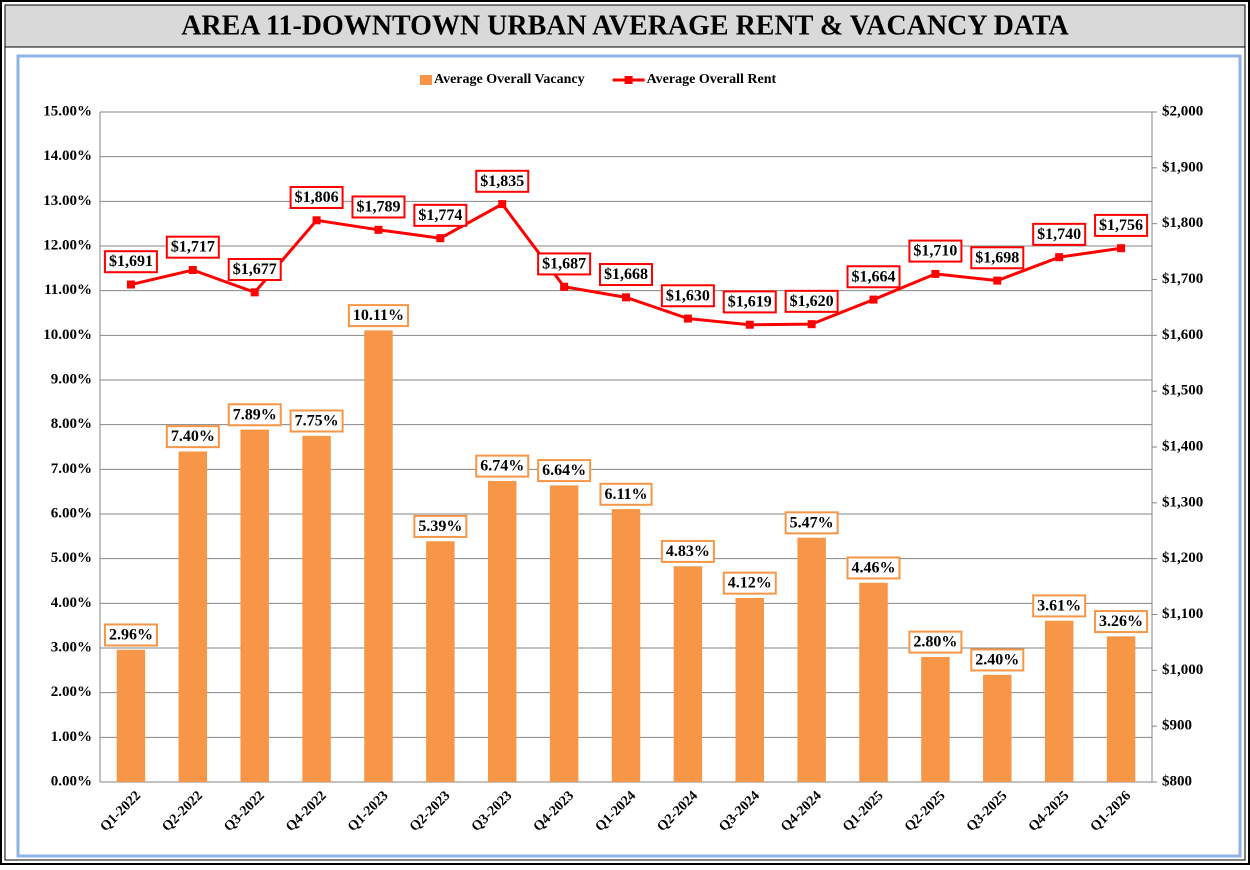 Image resolution: width=1250 pixels, height=870 pixels. Describe the element at coordinates (1182, 279) in the screenshot. I see `y2-tick-label: $1,700` at that location.